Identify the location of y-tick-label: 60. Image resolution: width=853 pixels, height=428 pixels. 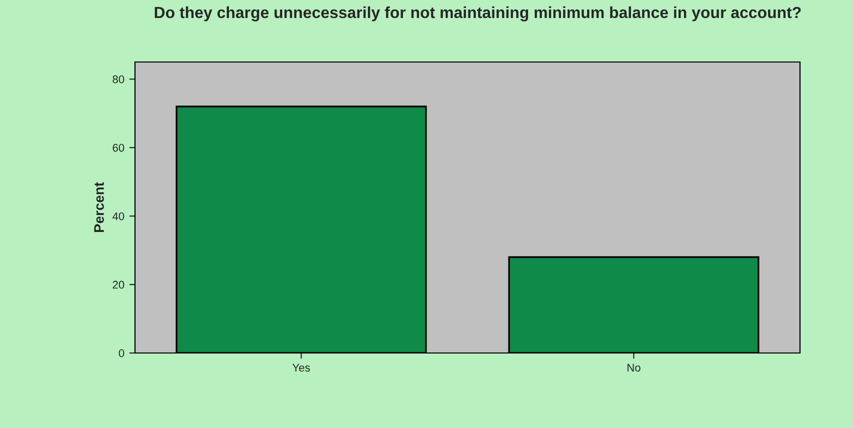
(118, 148).